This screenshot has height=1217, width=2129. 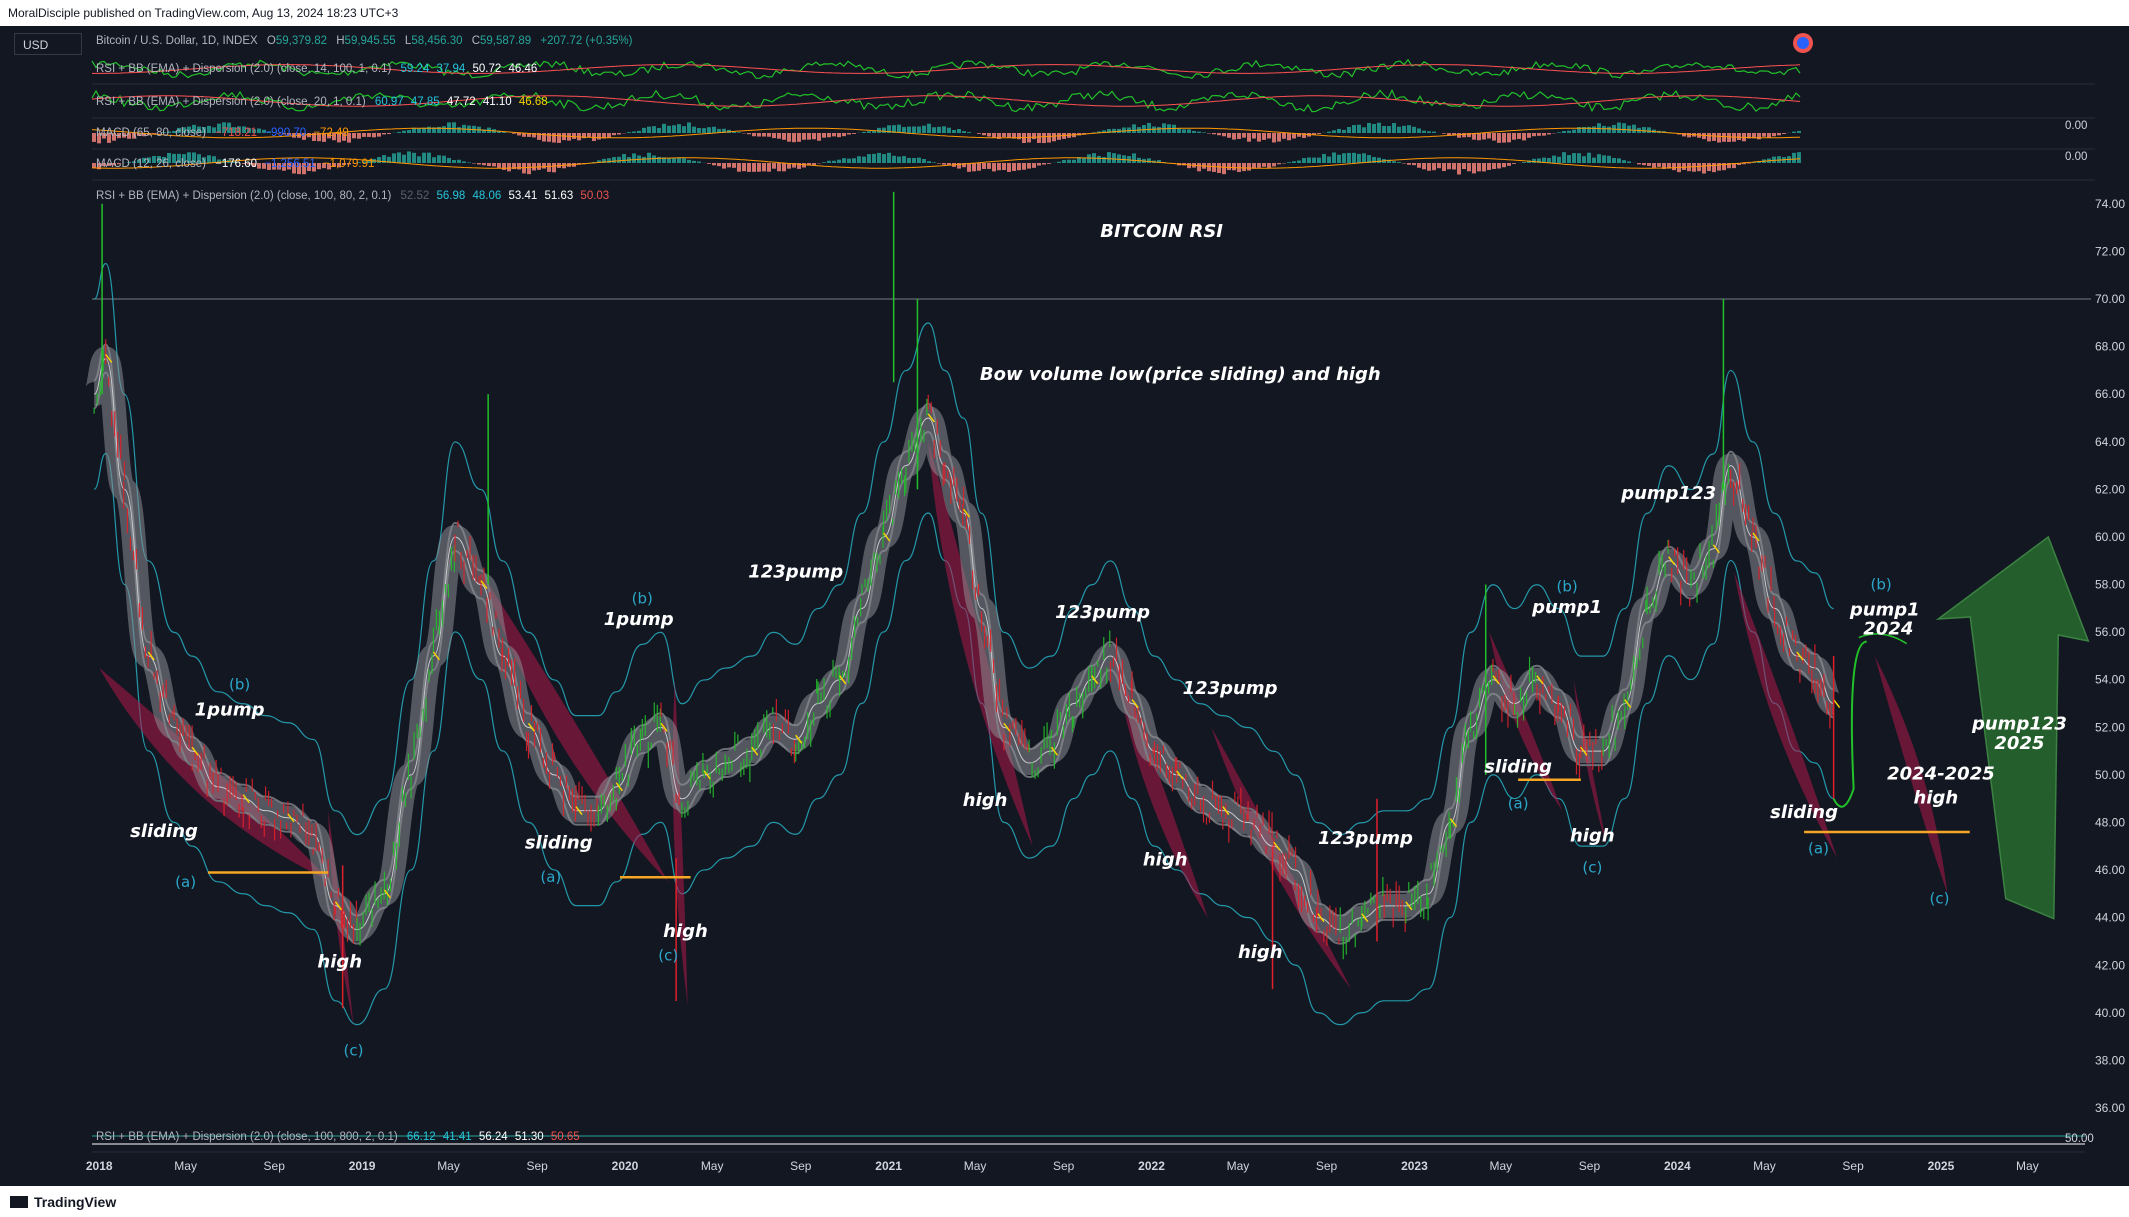 I want to click on low-value: 58,456.30, so click(x=437, y=41).